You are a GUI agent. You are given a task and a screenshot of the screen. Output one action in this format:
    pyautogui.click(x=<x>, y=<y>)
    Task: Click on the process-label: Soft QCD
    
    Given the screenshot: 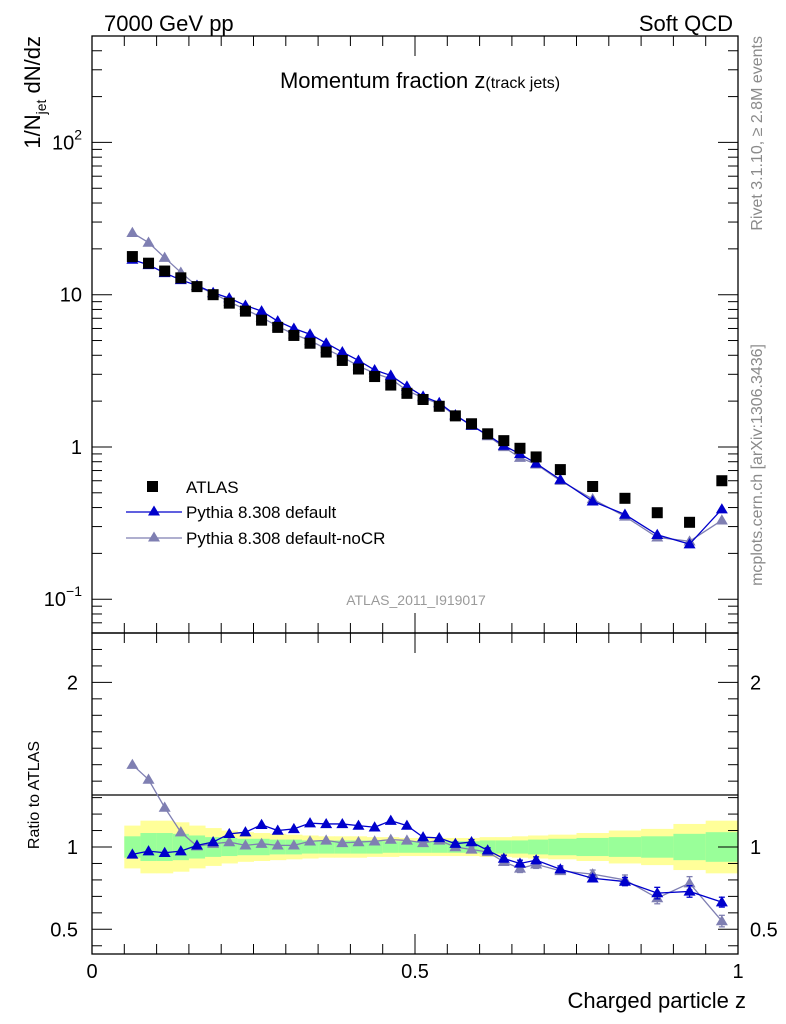 What is the action you would take?
    pyautogui.click(x=686, y=23)
    